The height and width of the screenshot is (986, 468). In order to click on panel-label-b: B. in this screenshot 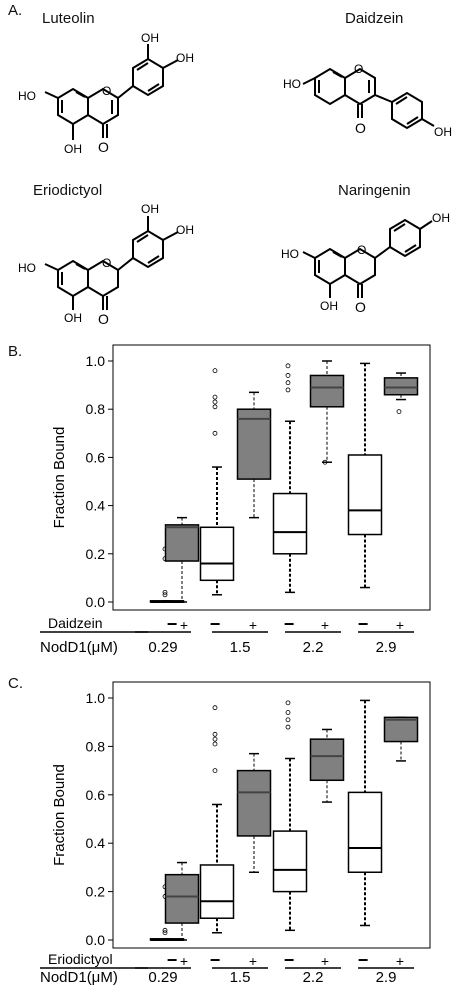, I will do `click(15, 351)`.